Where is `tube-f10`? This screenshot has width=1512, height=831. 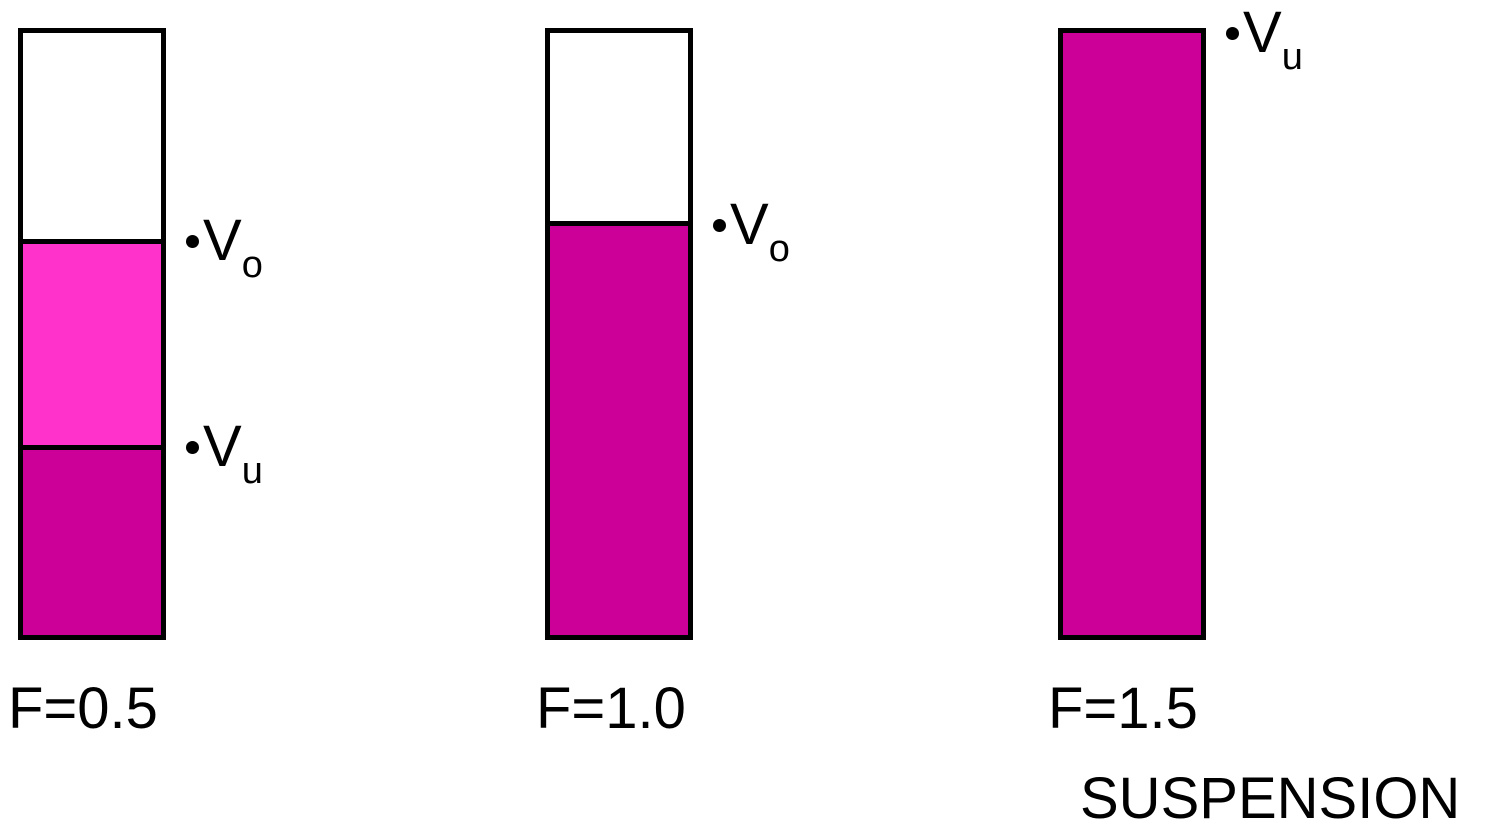 tube-f10 is located at coordinates (619, 334).